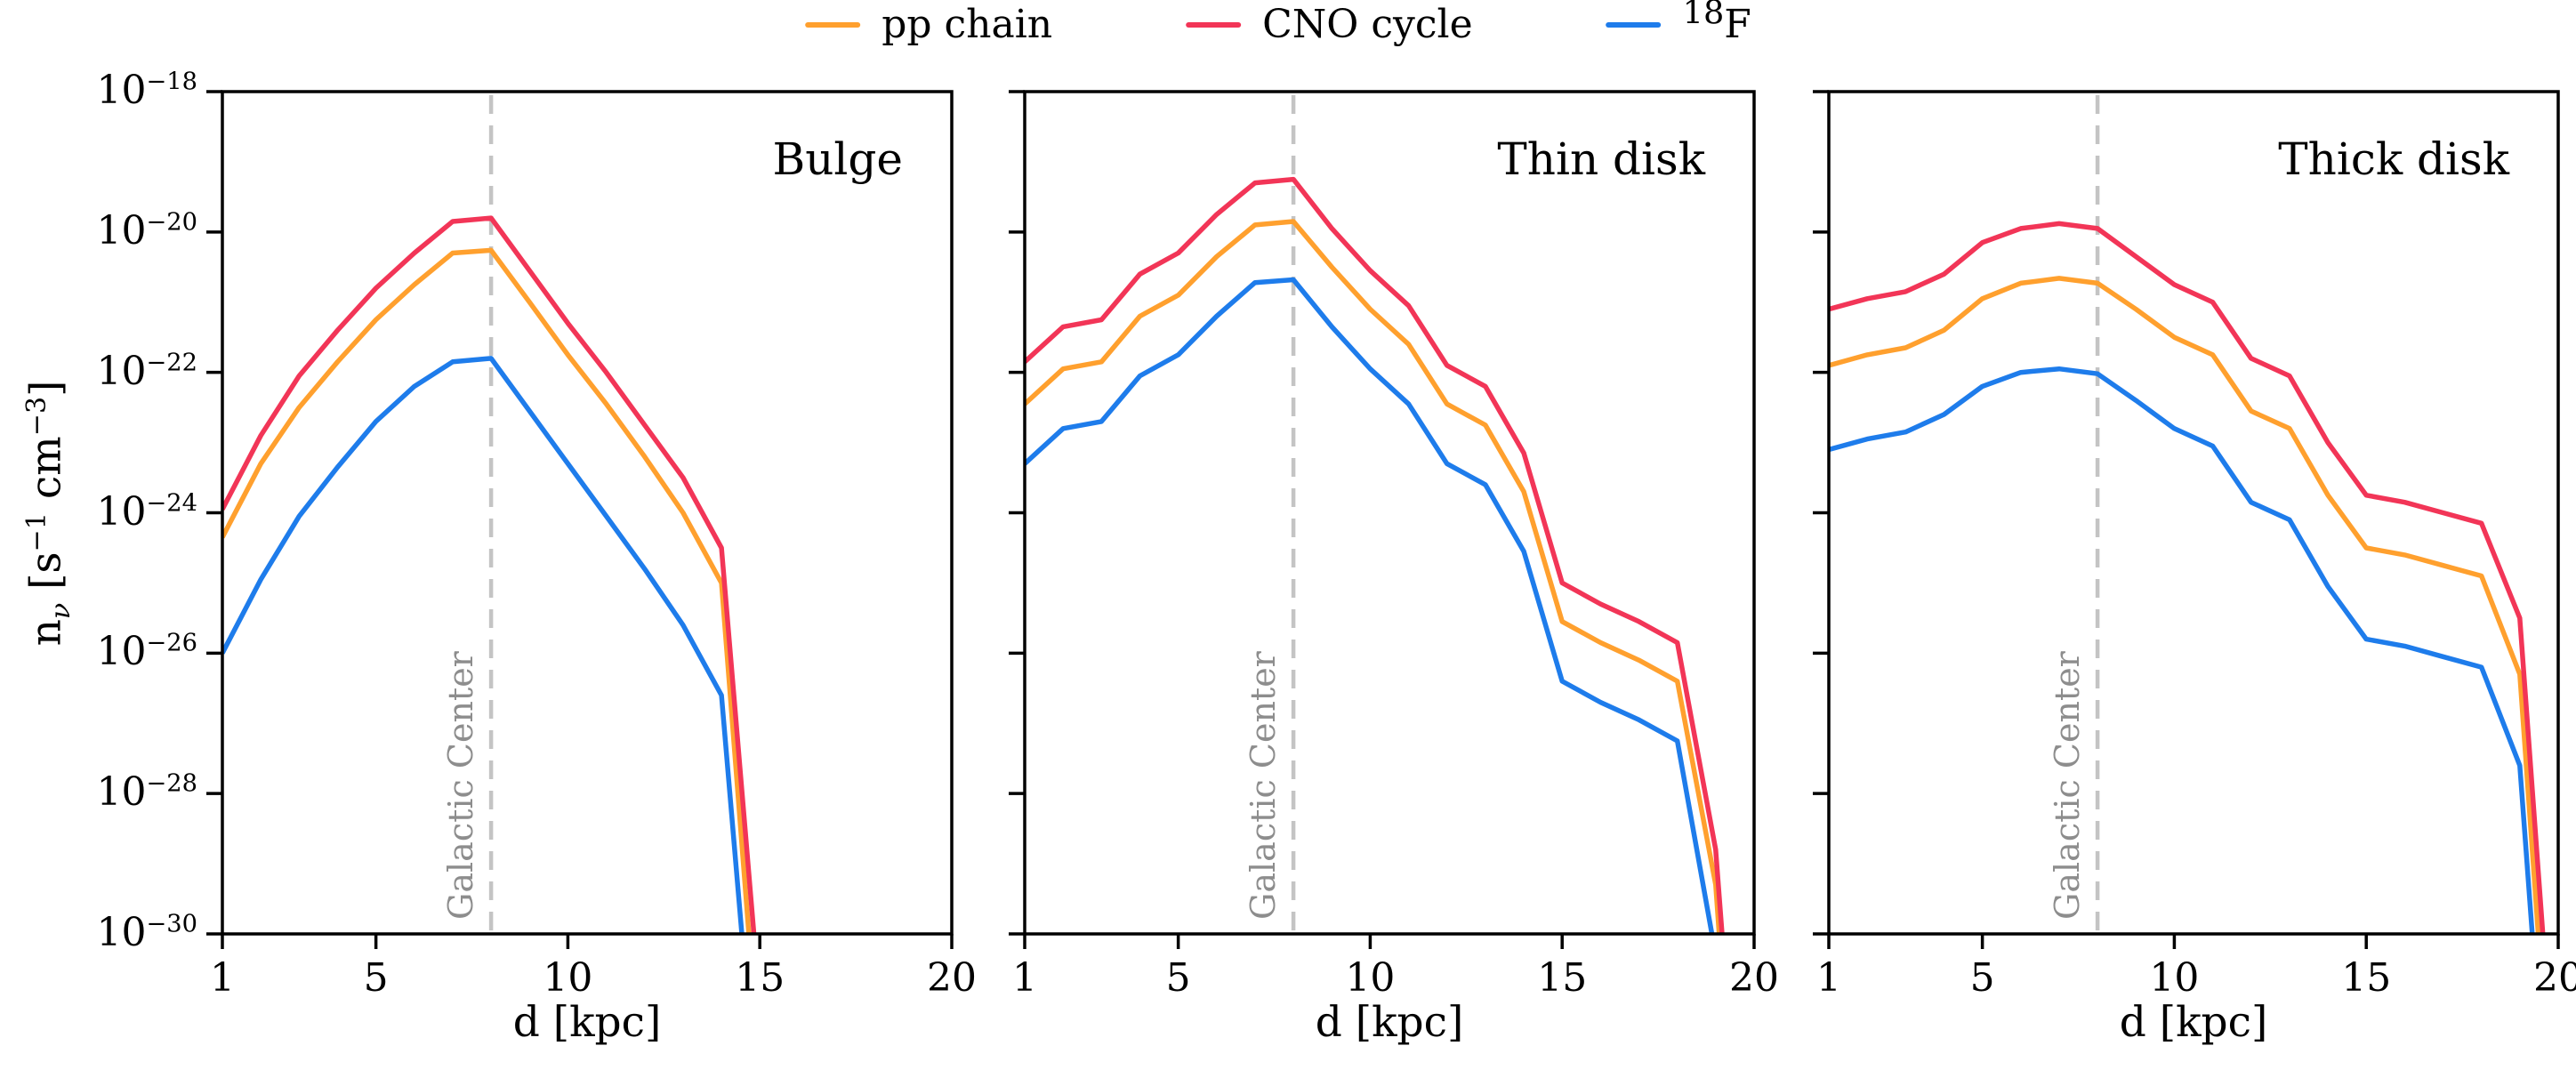 This screenshot has height=1070, width=2576. What do you see at coordinates (461, 785) in the screenshot?
I see `galactic-center-label-bulge: Galactic Center` at bounding box center [461, 785].